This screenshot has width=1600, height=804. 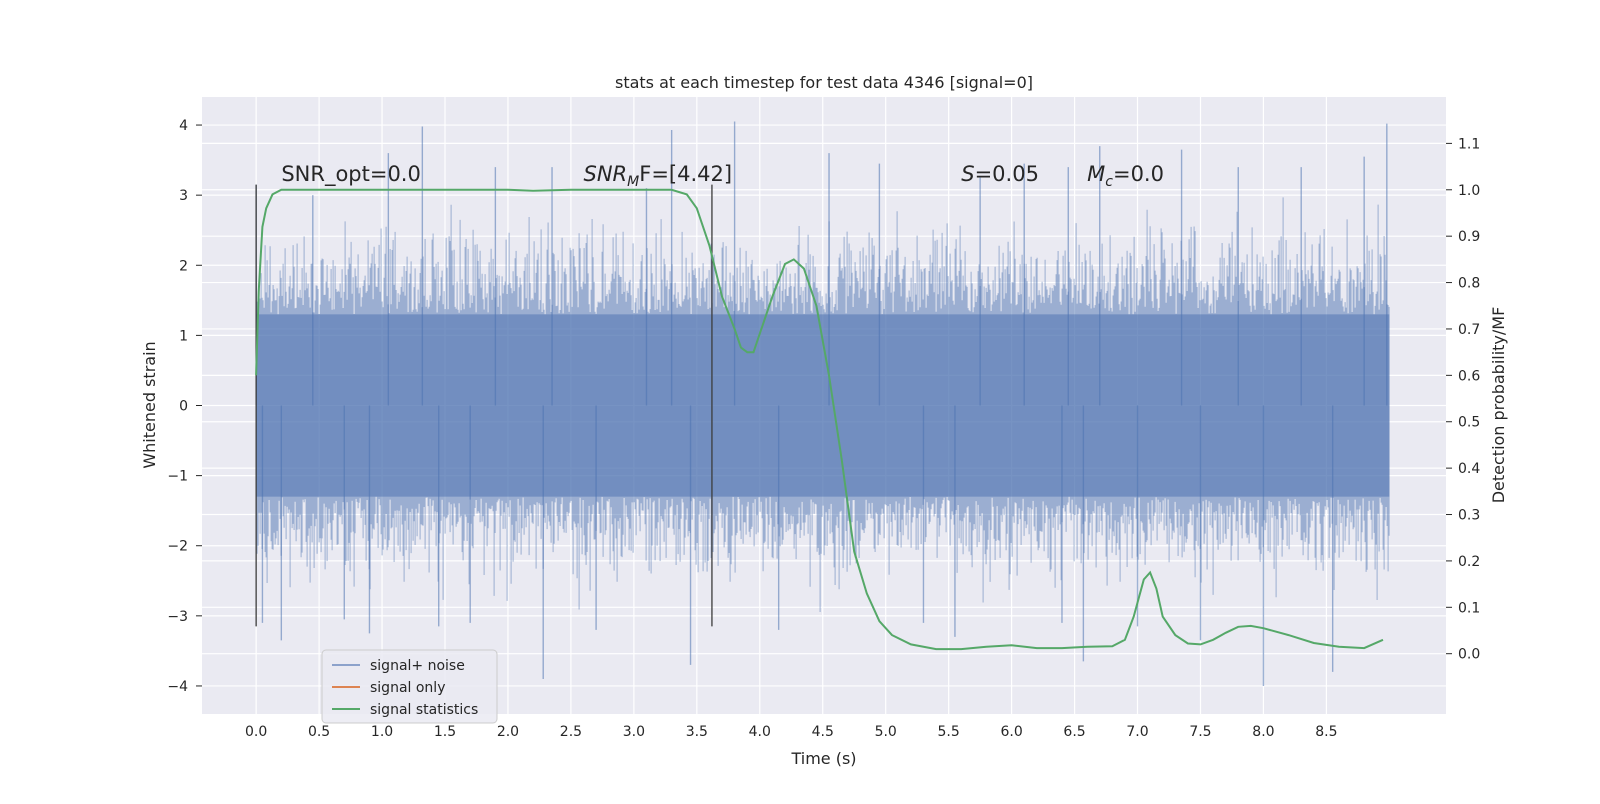 What do you see at coordinates (1109, 182) in the screenshot?
I see `annotation-subscript: c` at bounding box center [1109, 182].